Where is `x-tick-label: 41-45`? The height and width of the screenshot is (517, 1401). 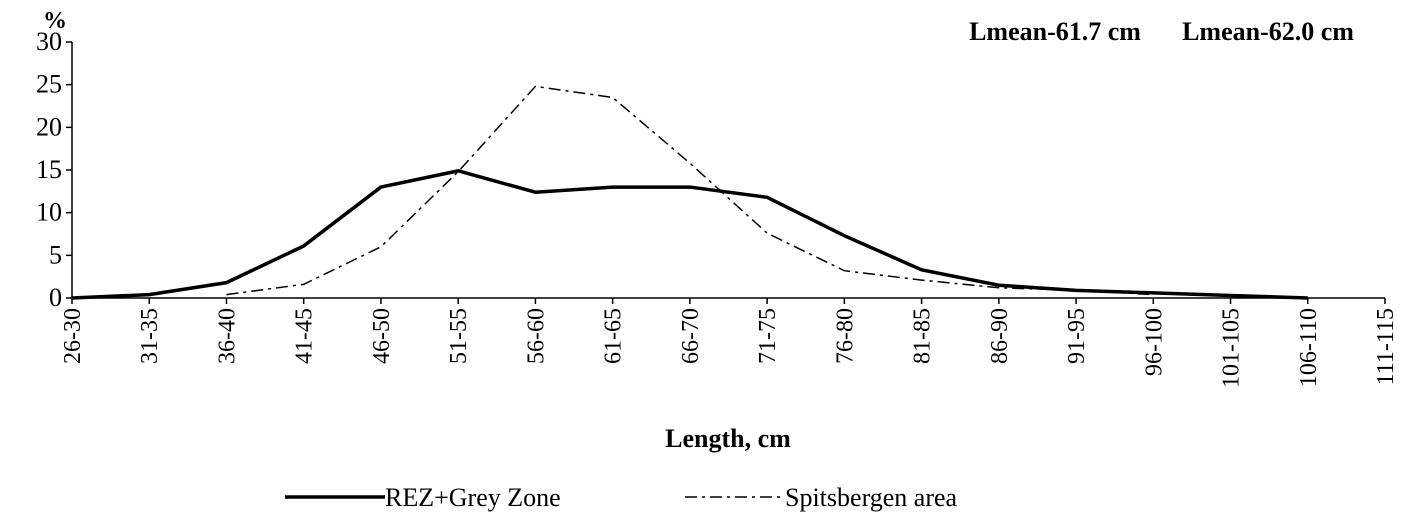
x-tick-label: 41-45 is located at coordinates (305, 336).